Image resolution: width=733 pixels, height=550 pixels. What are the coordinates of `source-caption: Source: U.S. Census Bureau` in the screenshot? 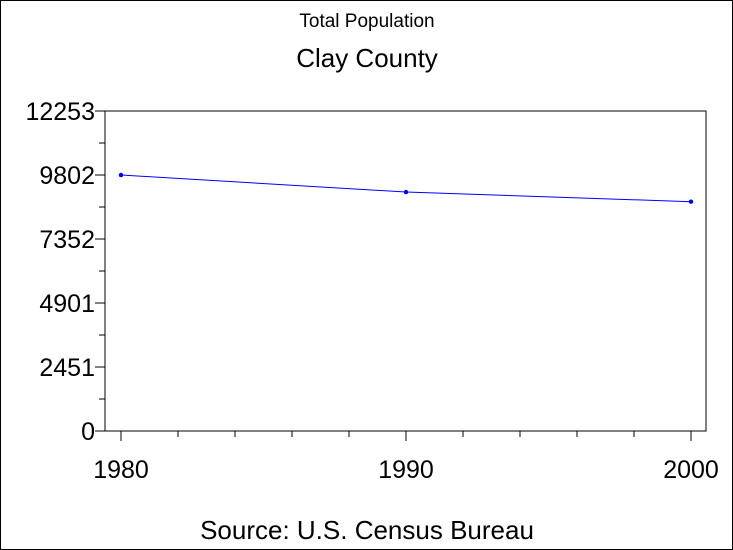 It's located at (367, 530).